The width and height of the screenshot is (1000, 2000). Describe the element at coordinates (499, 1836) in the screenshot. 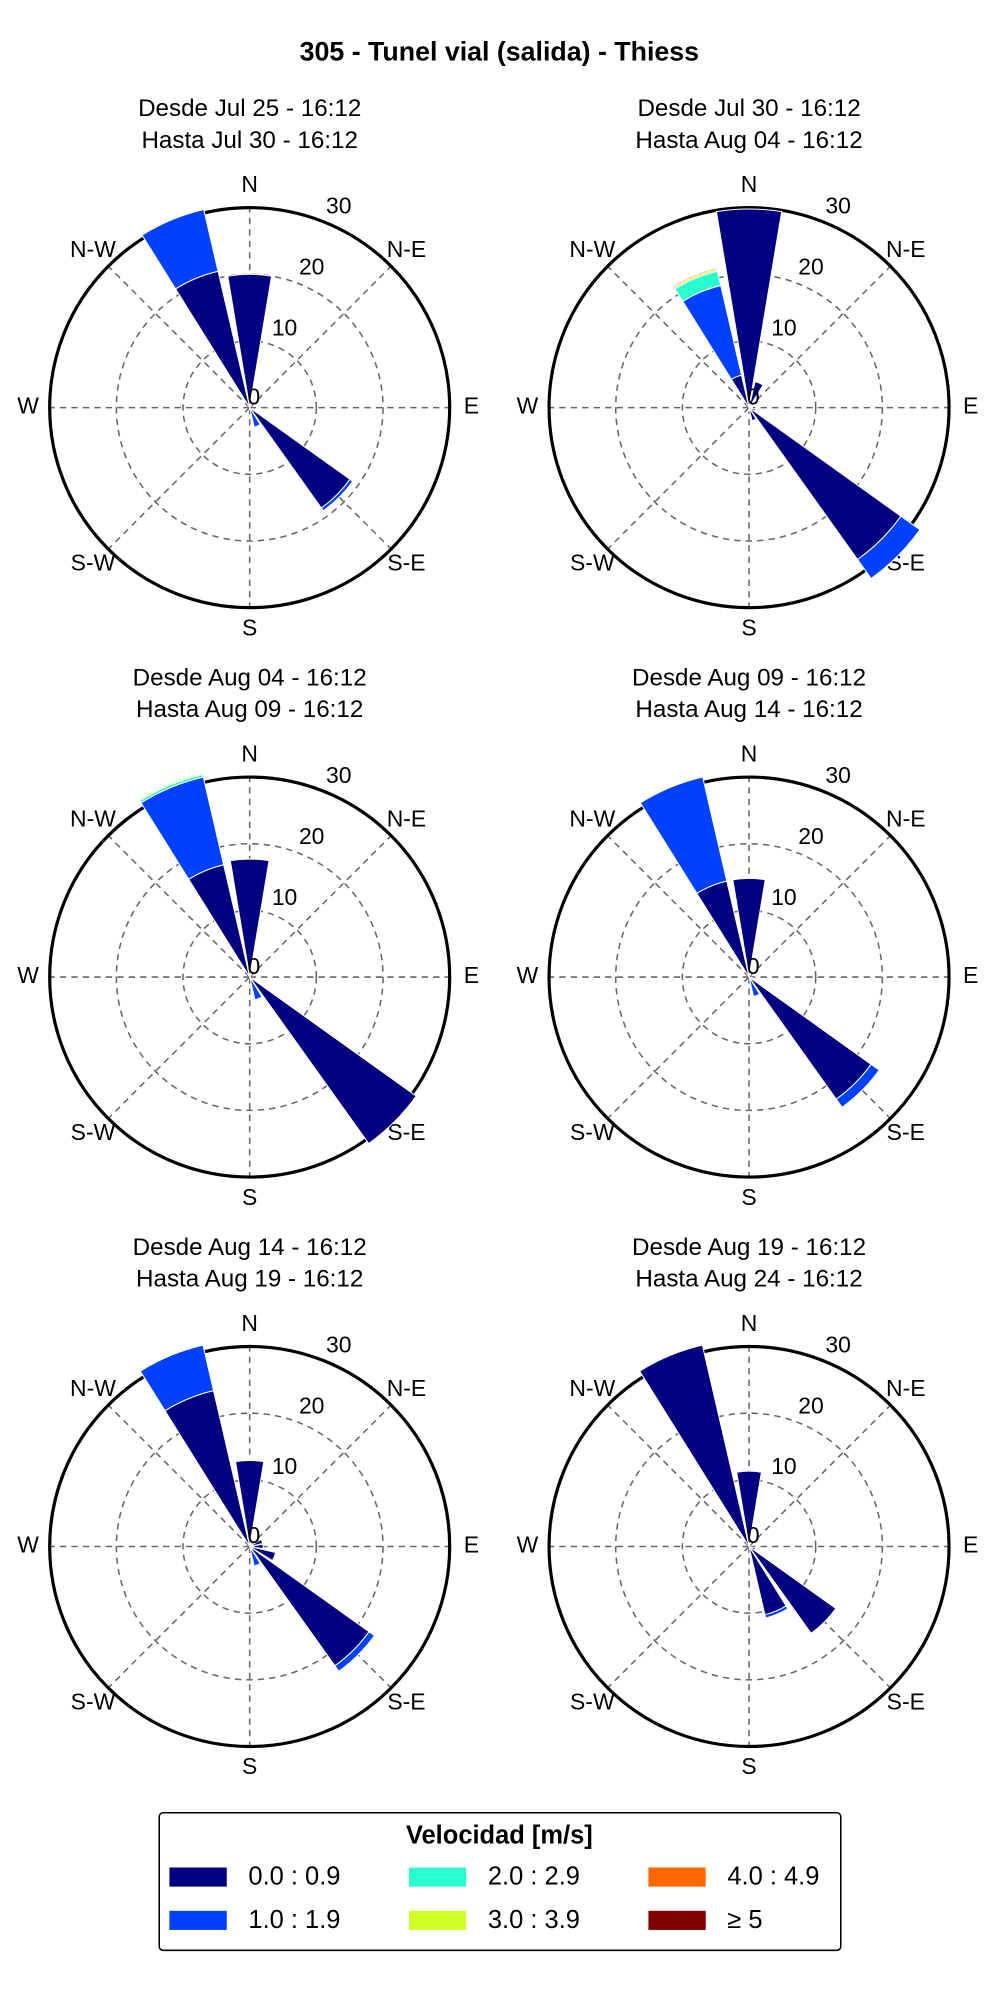

I see `legend-title: Velocidad [m/s]` at that location.